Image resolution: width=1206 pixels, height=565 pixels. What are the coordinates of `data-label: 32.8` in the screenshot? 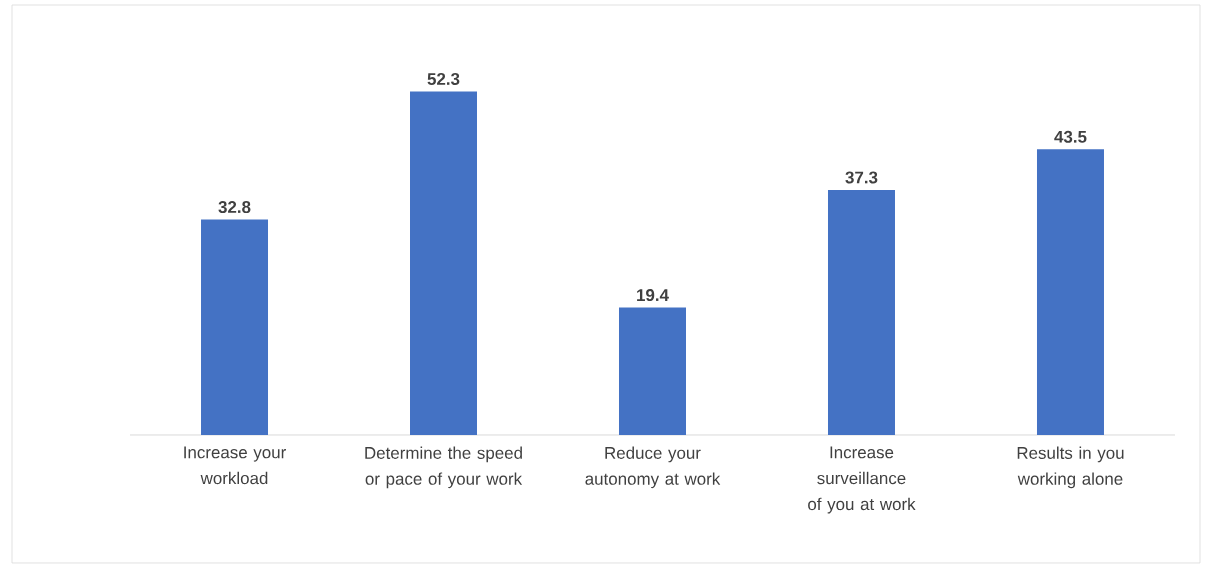 It's located at (234, 207).